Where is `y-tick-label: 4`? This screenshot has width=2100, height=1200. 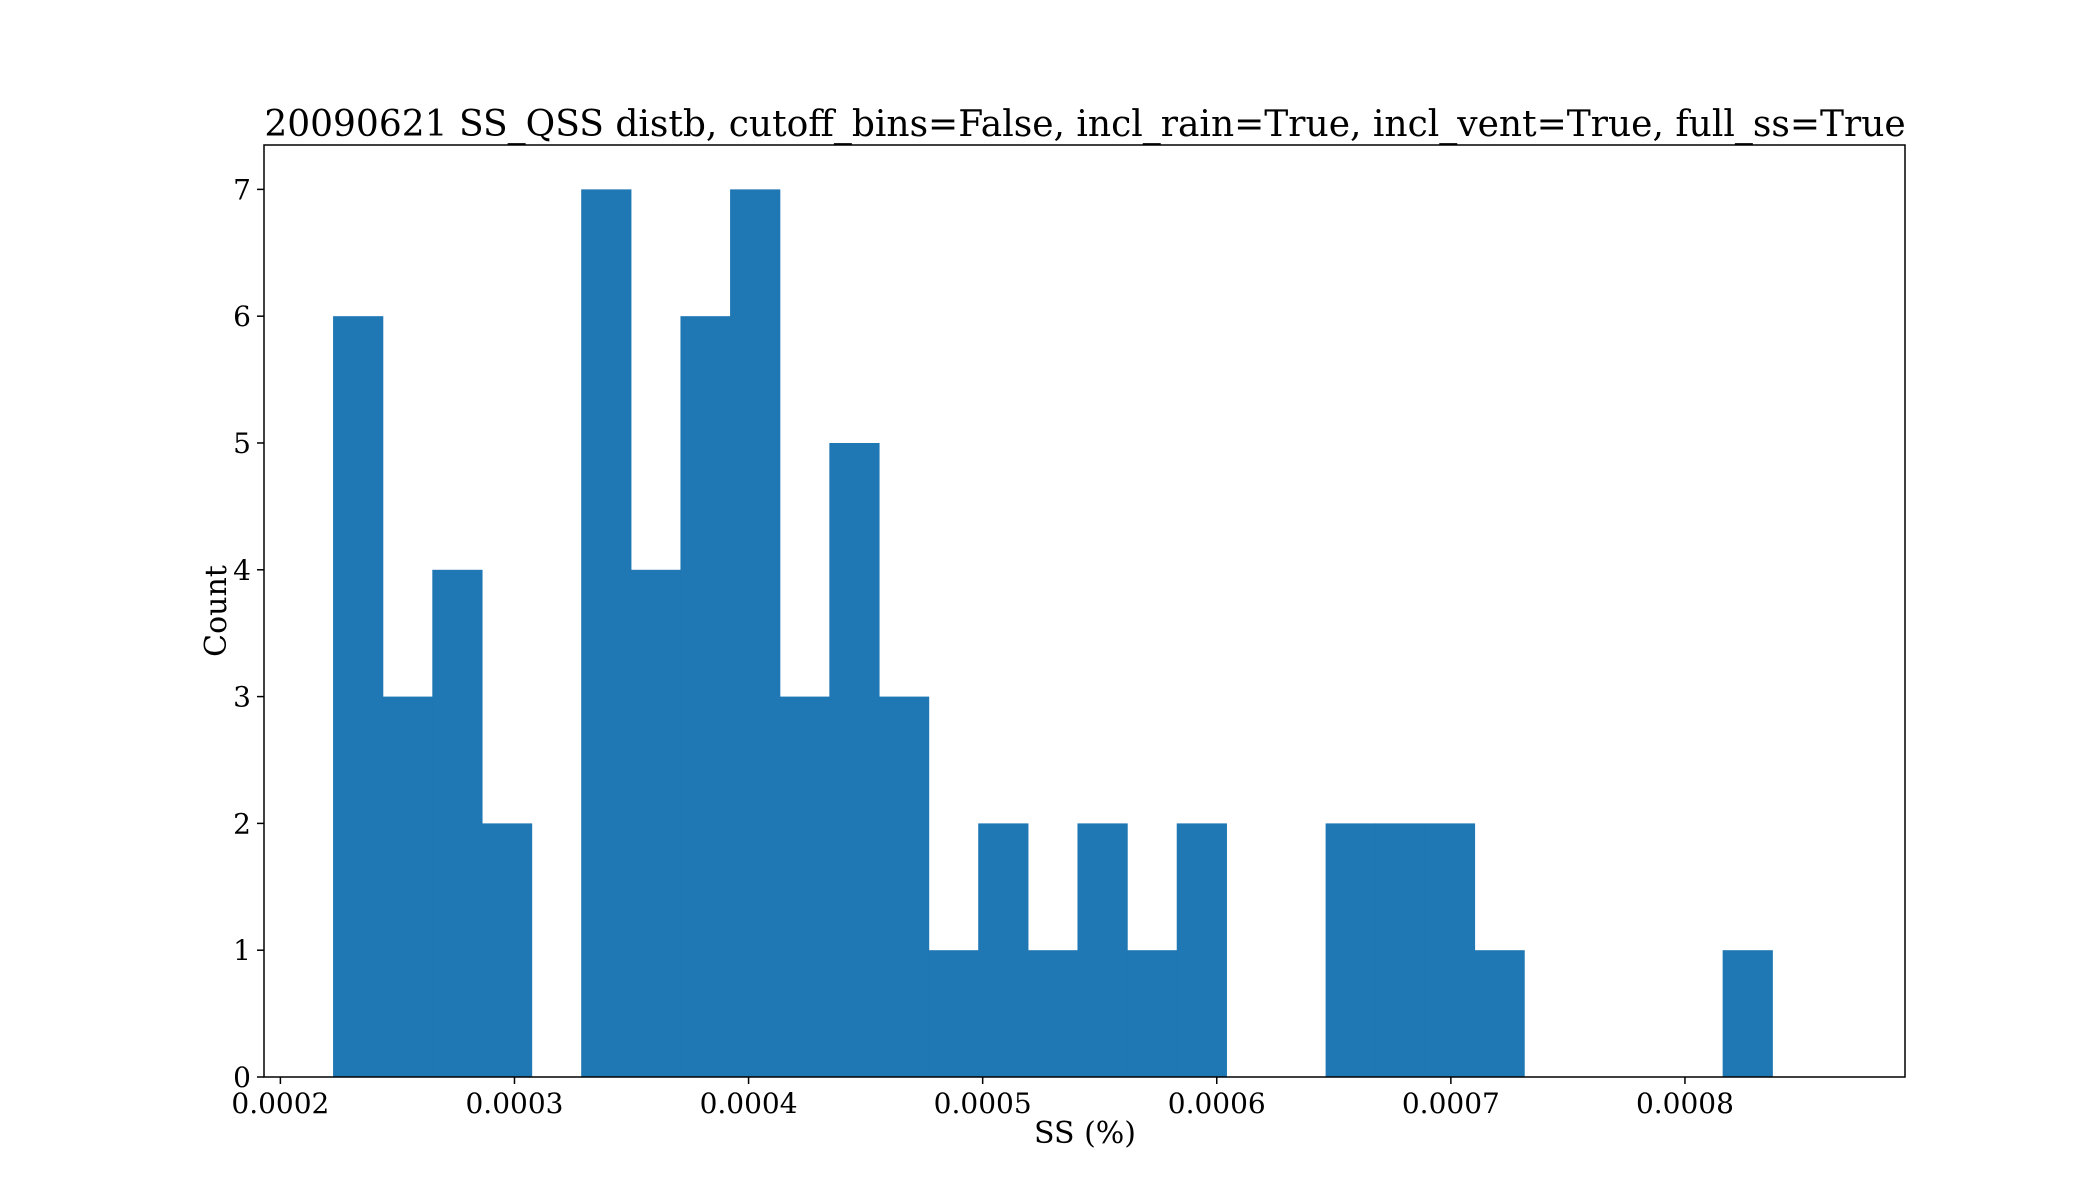 y-tick-label: 4 is located at coordinates (242, 570).